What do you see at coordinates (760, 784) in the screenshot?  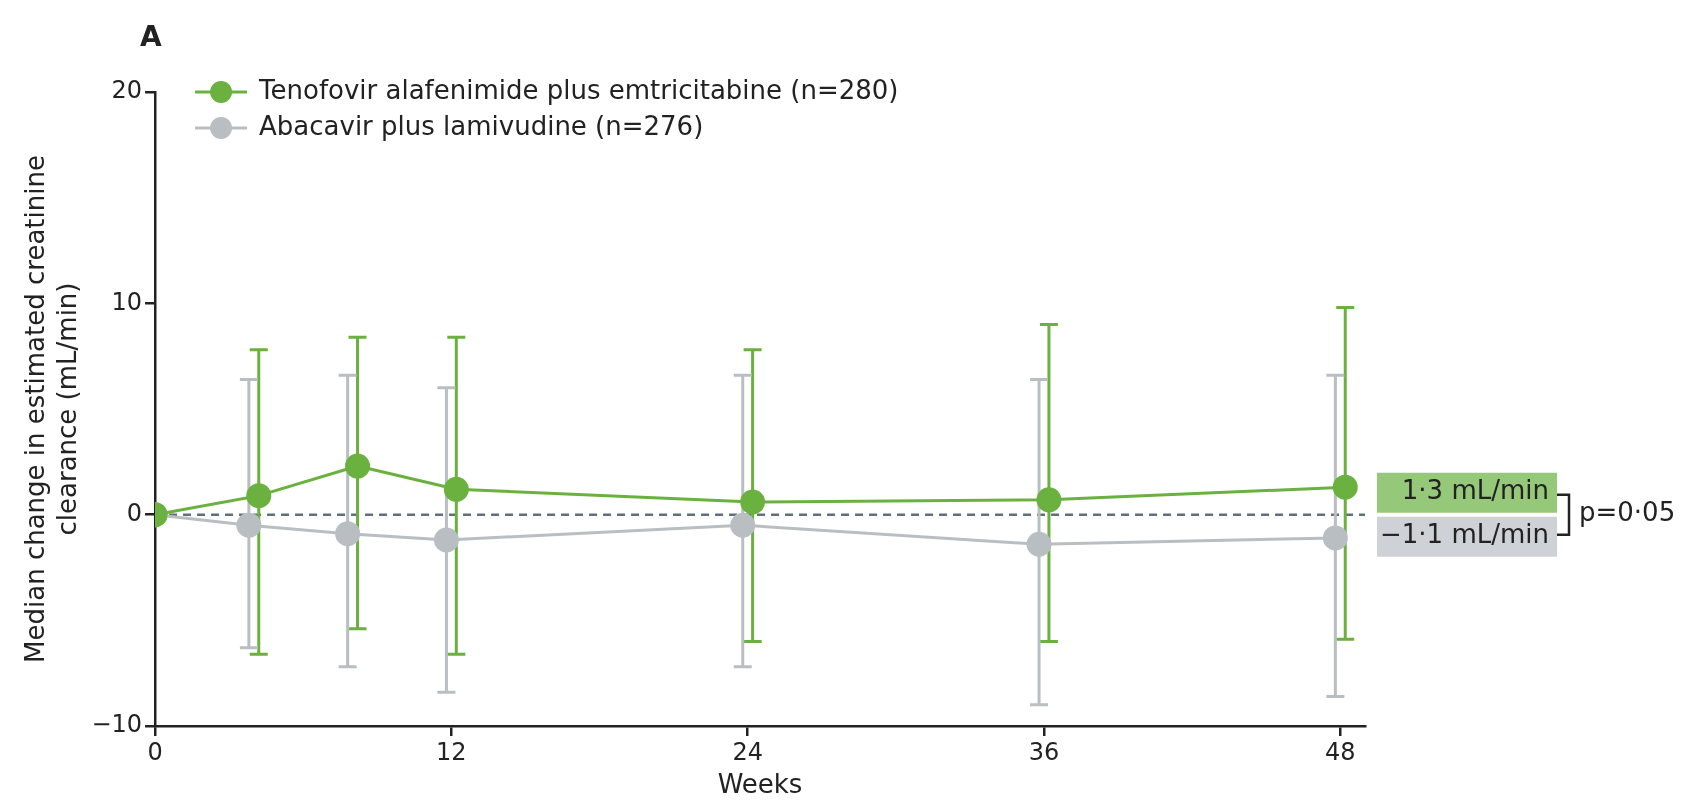 I see `x-axis-title: Weeks` at bounding box center [760, 784].